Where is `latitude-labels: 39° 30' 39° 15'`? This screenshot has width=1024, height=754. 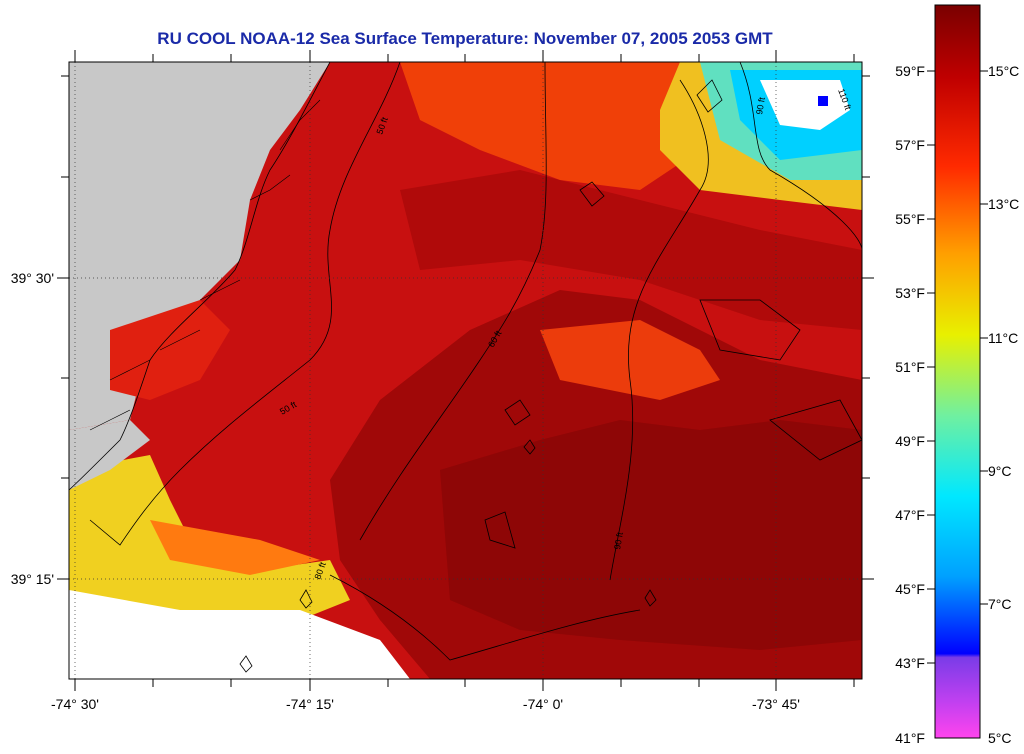 latitude-labels: 39° 30' 39° 15' is located at coordinates (32, 428).